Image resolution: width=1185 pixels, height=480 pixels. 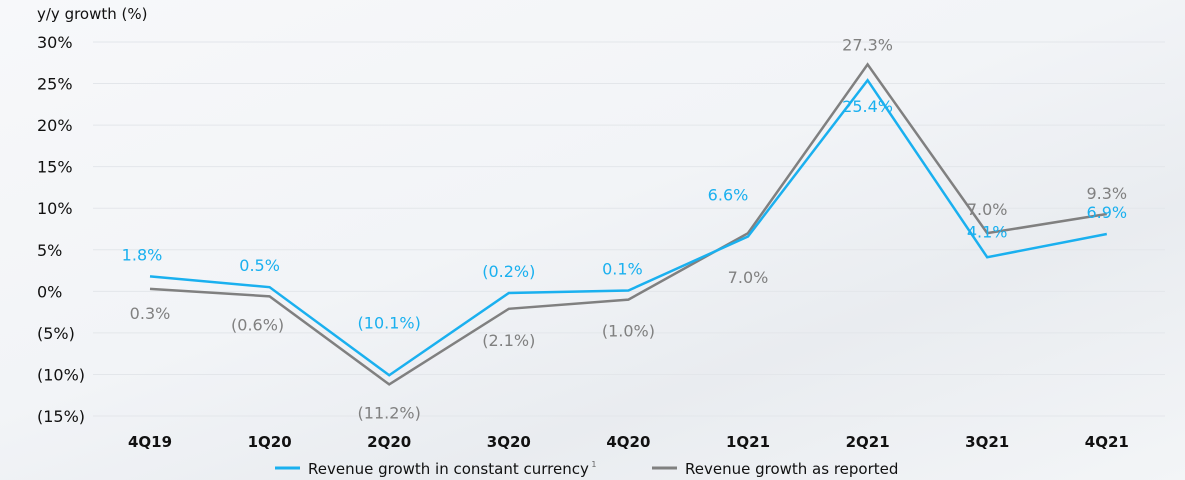 What do you see at coordinates (270, 442) in the screenshot?
I see `x-tick-label: 1Q20` at bounding box center [270, 442].